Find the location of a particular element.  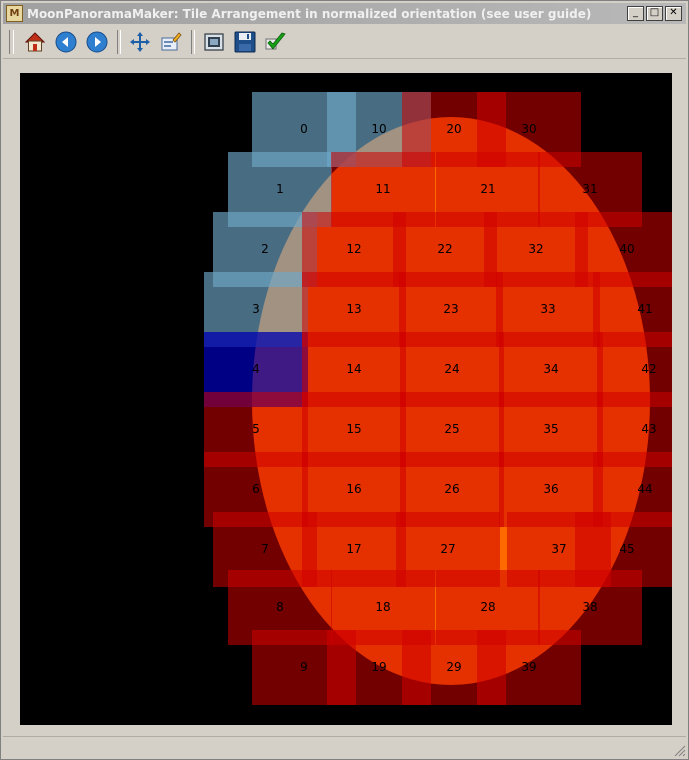

forward-icon is located at coordinates (97, 42).